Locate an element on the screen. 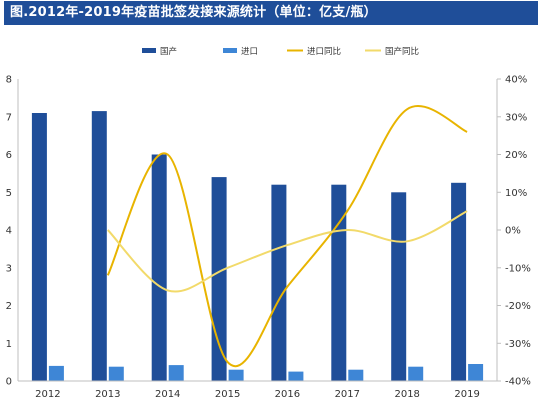 The width and height of the screenshot is (542, 405). y-right-tick-label: -20% is located at coordinates (518, 306).